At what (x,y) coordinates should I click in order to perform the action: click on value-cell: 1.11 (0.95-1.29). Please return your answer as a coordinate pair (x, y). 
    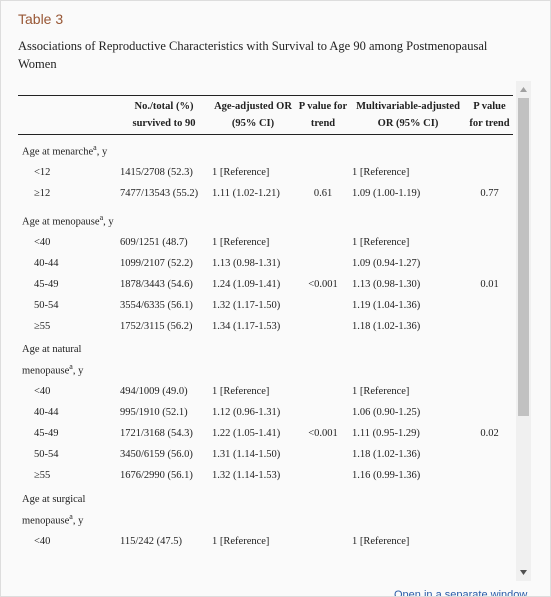
    Looking at the image, I should click on (386, 433).